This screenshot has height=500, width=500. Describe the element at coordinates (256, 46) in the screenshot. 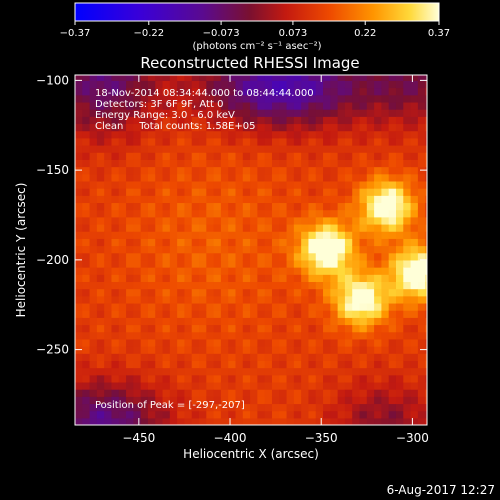

I see `colorbar-unit-label: (photons cm⁻² s⁻¹ asec⁻²)` at that location.